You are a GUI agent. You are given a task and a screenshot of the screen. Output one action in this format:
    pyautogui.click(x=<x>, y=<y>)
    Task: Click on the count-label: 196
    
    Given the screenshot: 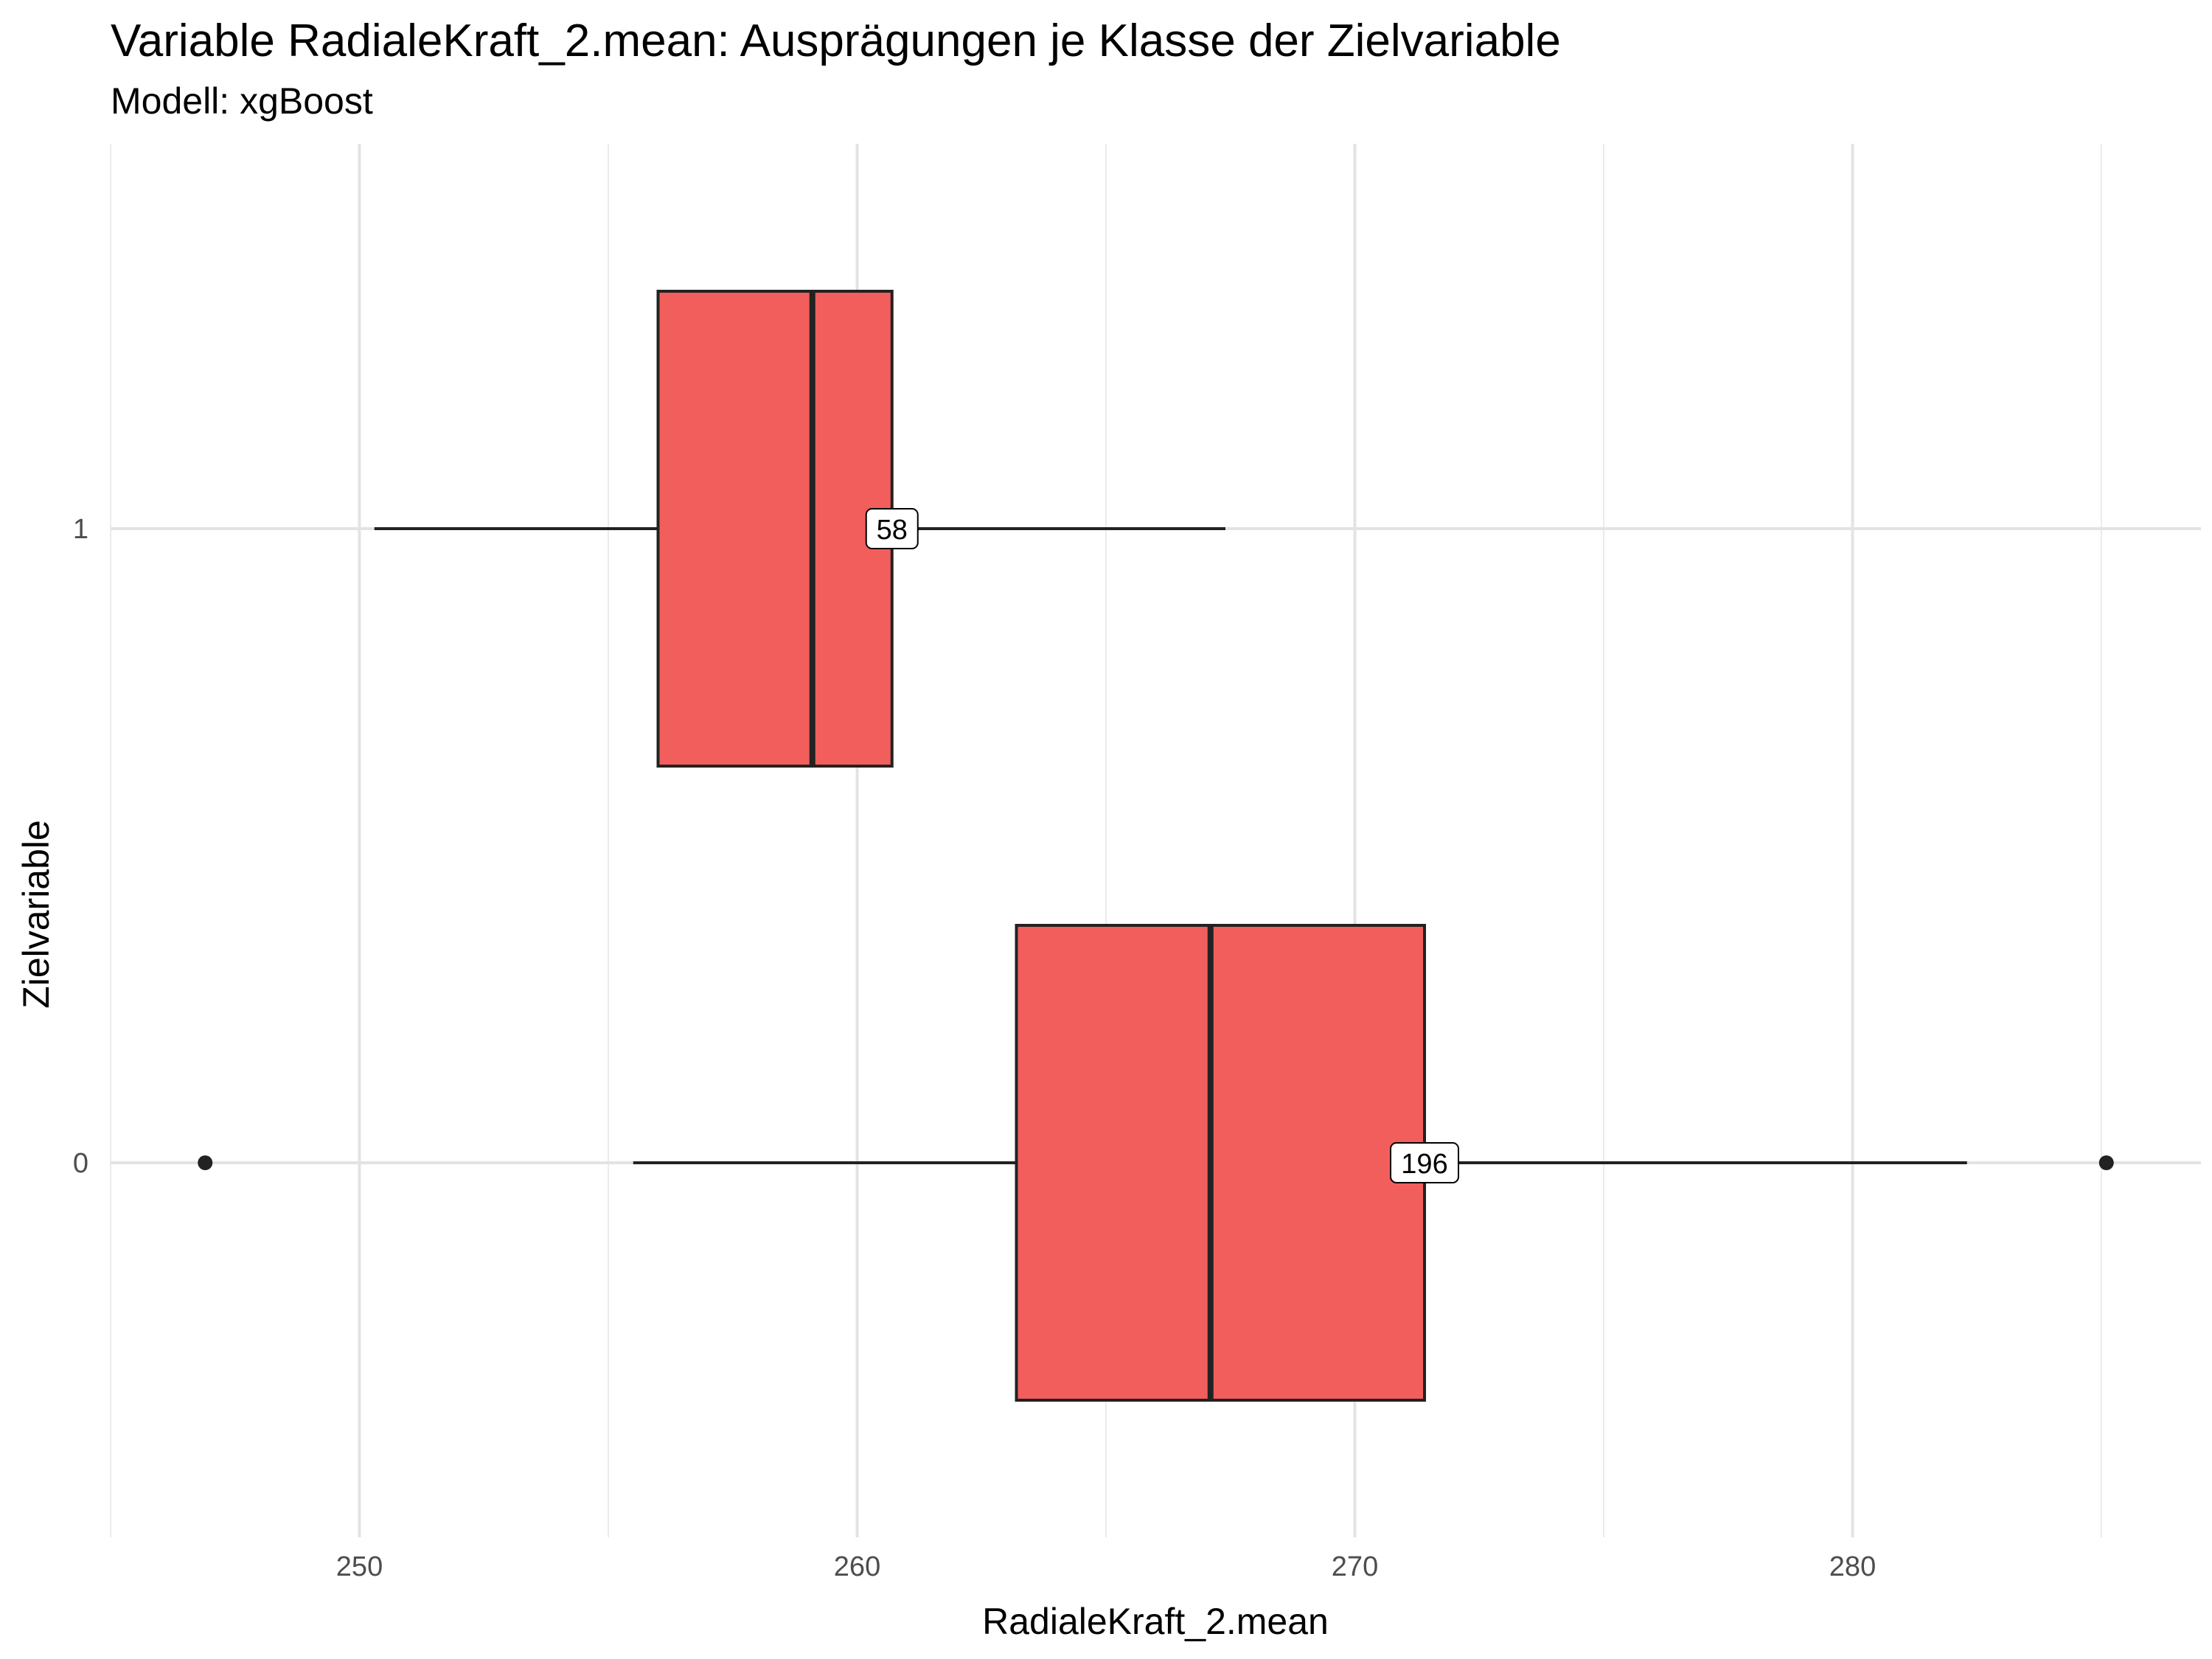 What is the action you would take?
    pyautogui.click(x=1424, y=1164)
    